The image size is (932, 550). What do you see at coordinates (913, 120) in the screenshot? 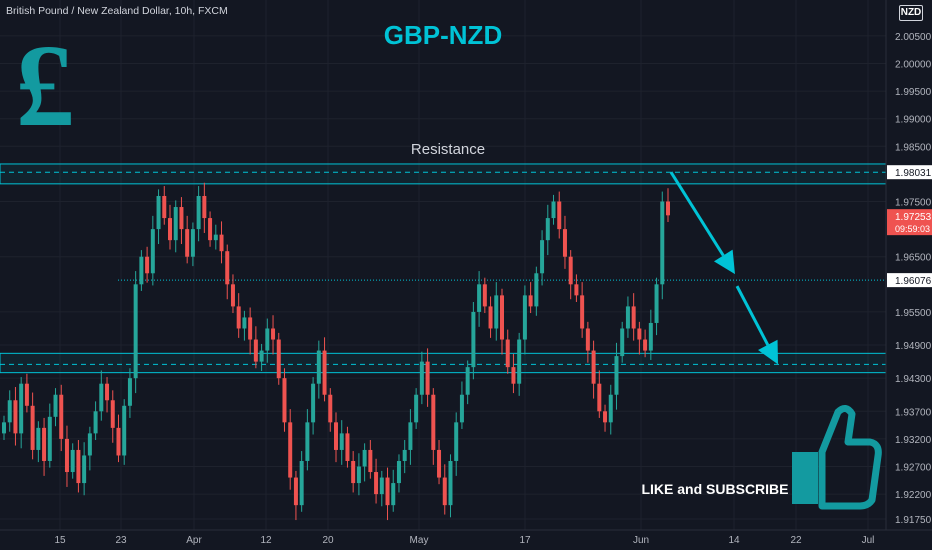
I see `price-tick-label: 1.99000` at bounding box center [913, 120].